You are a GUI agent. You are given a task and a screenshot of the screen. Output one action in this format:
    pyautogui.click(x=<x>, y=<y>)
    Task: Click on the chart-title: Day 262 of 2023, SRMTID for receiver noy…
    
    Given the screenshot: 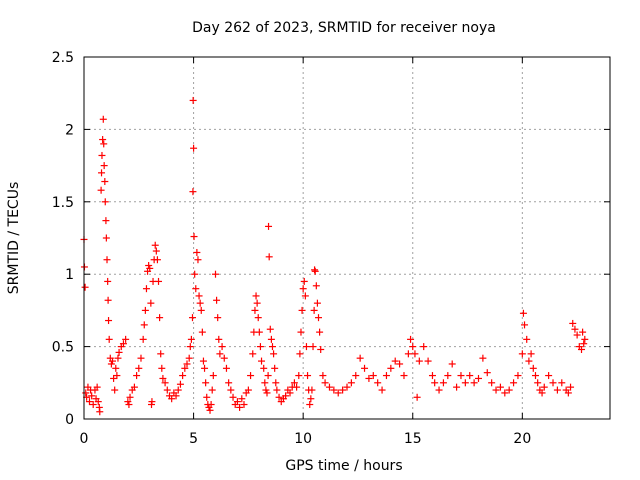 What is the action you would take?
    pyautogui.click(x=344, y=28)
    